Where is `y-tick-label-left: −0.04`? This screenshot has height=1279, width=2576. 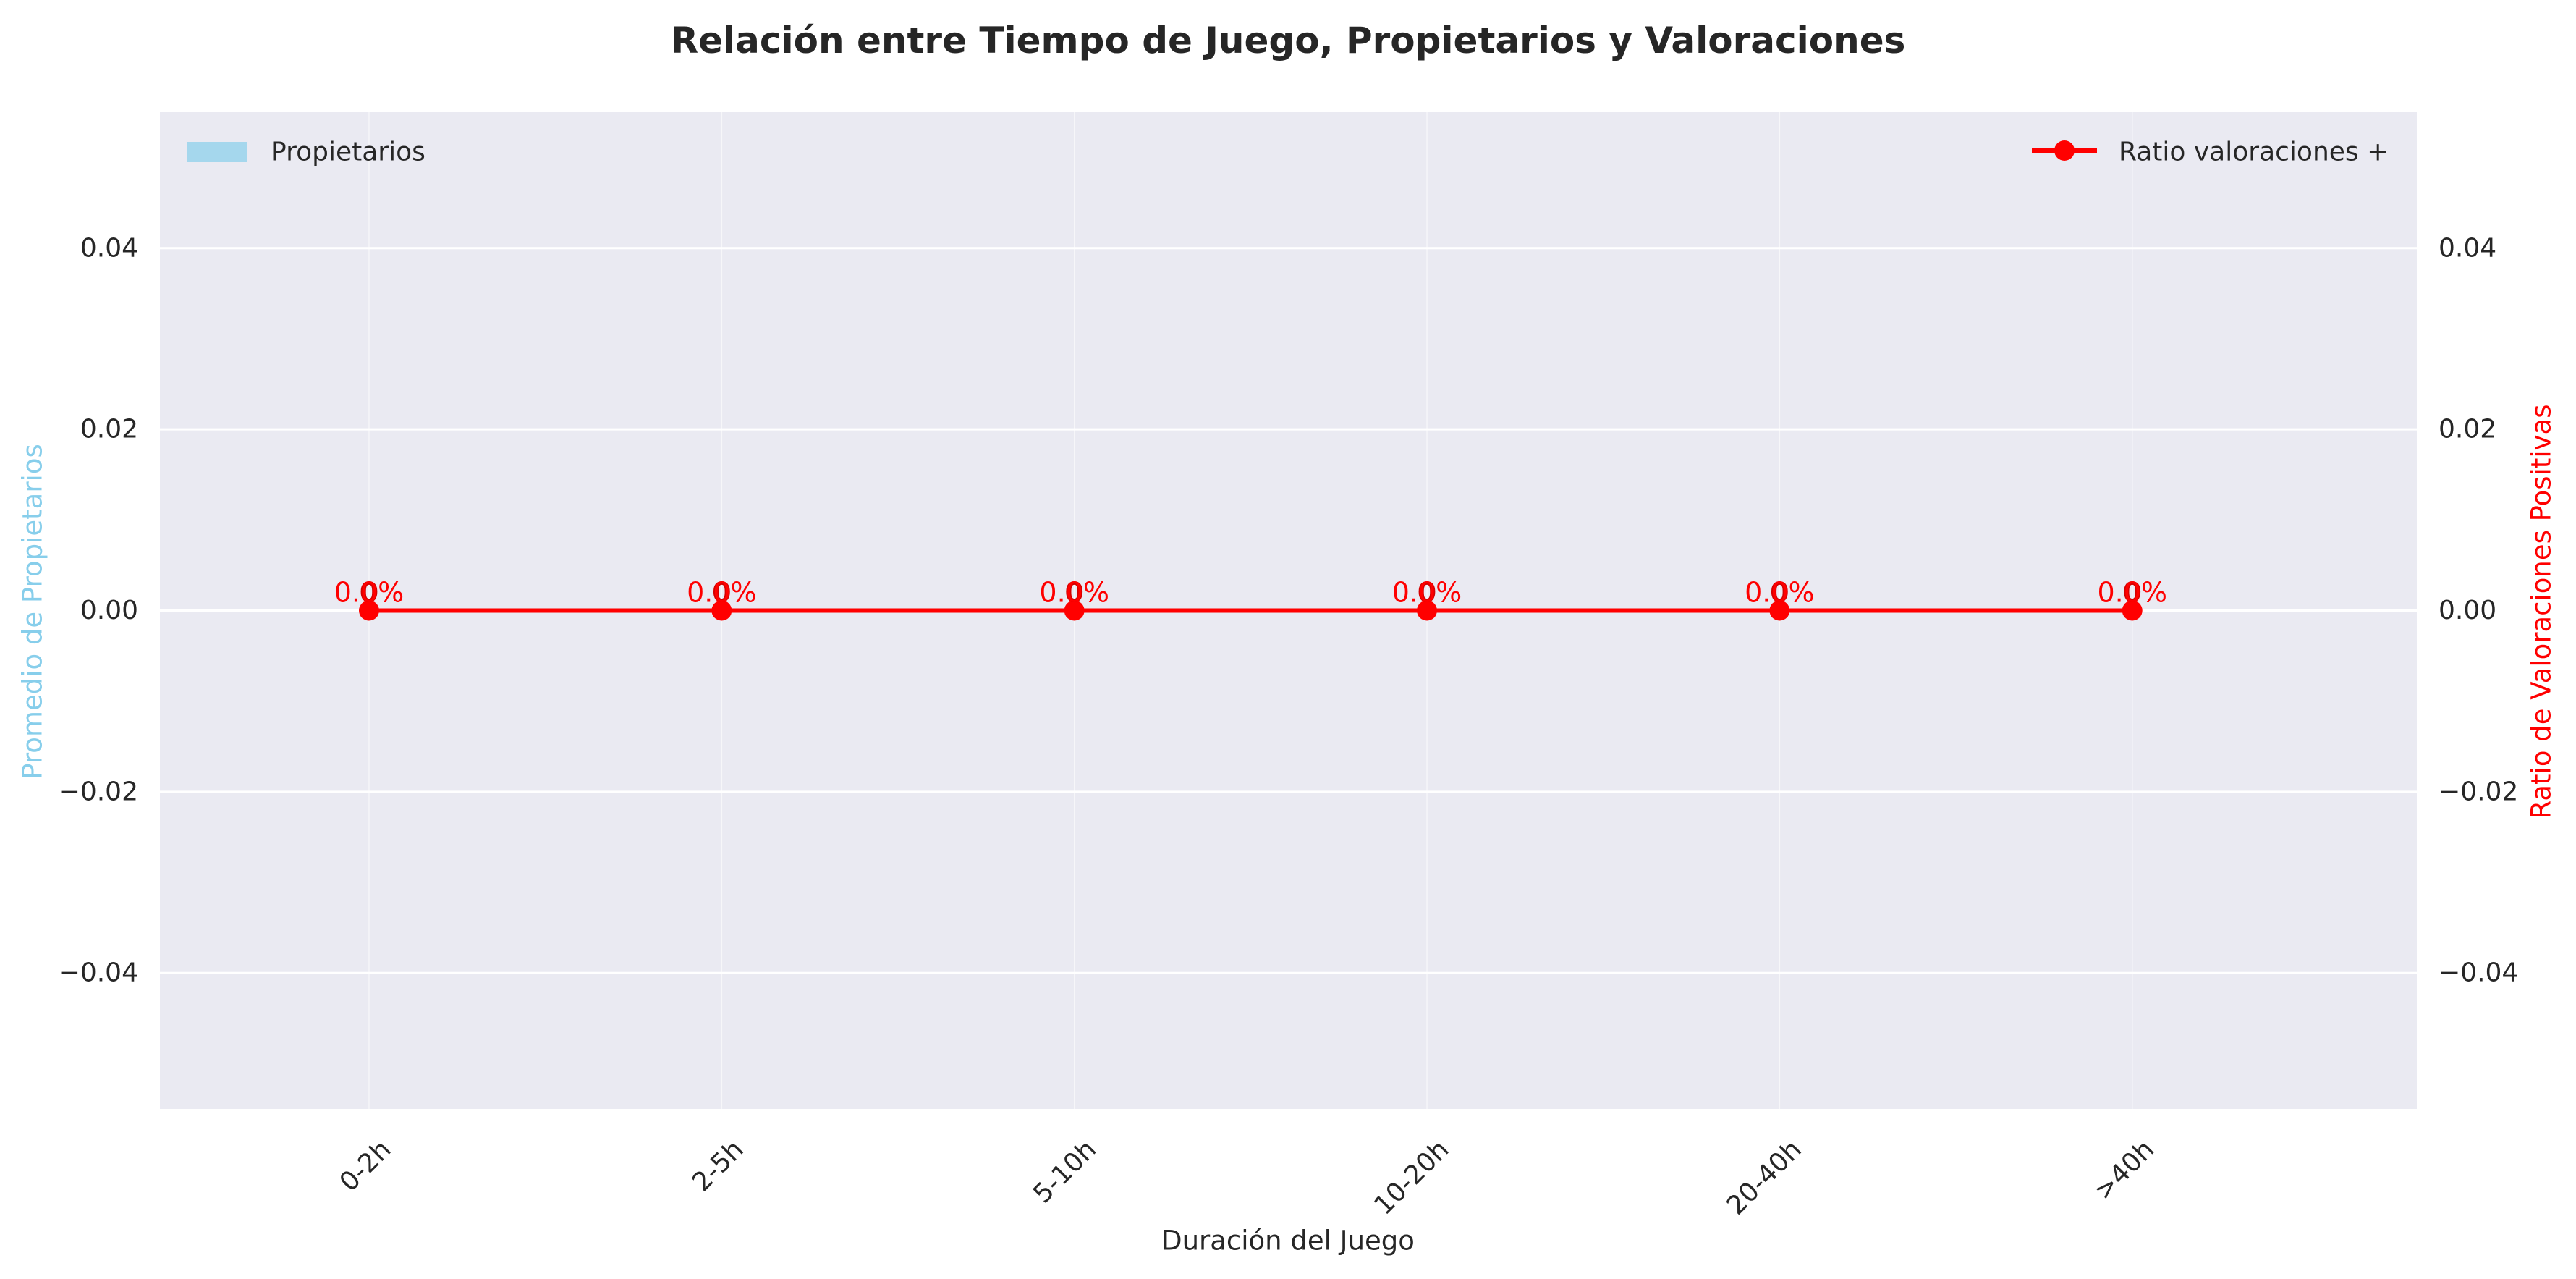
y-tick-label-left: −0.04 is located at coordinates (99, 973).